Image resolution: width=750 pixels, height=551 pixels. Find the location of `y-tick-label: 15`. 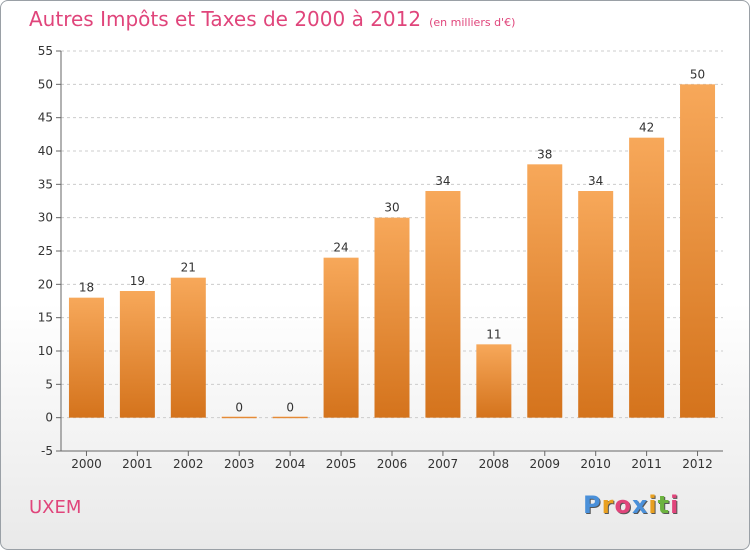

y-tick-label: 15 is located at coordinates (45, 318).